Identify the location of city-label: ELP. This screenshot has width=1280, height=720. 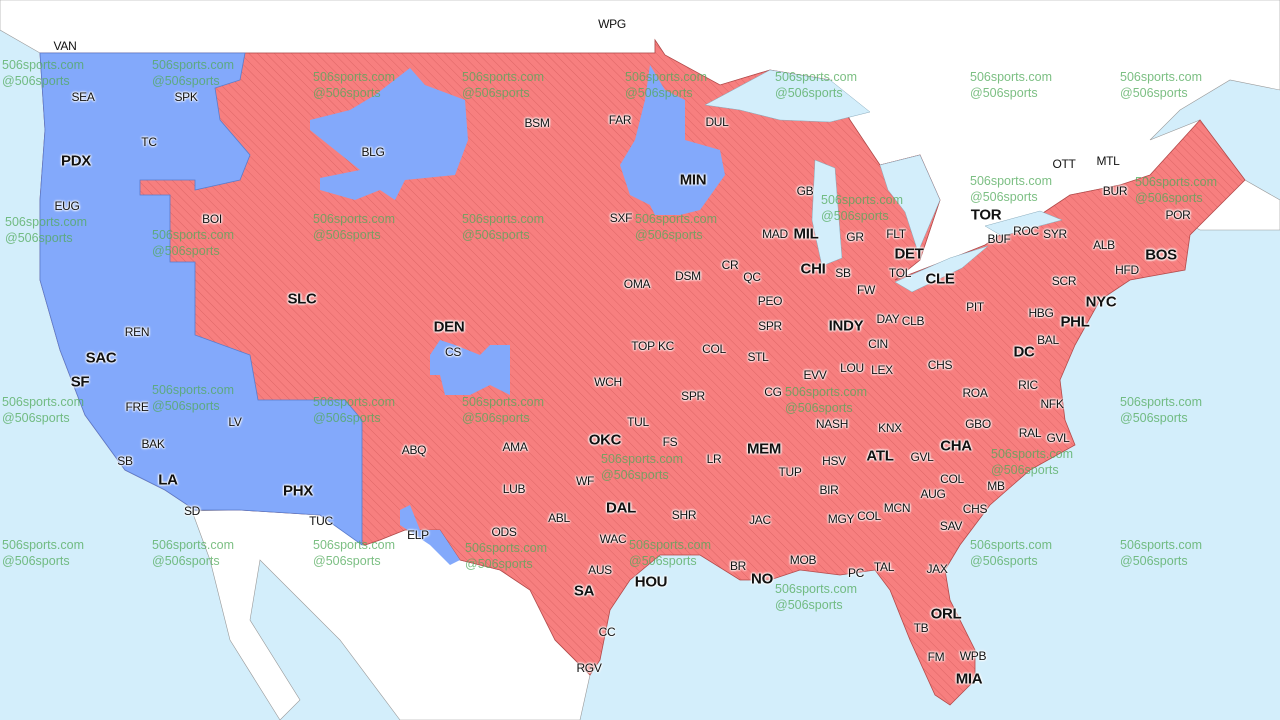
(418, 535).